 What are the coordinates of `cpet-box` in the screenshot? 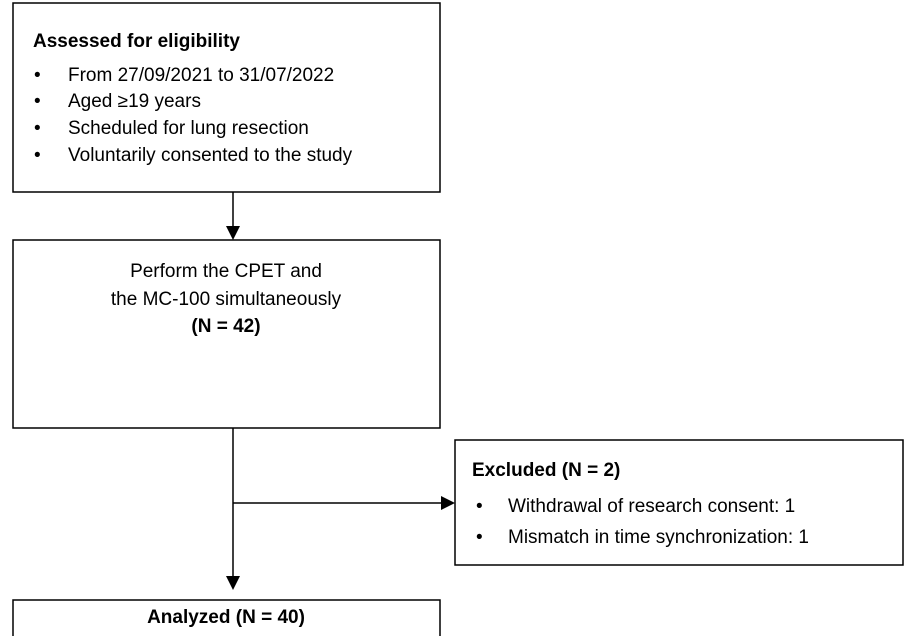 It's located at (226, 334).